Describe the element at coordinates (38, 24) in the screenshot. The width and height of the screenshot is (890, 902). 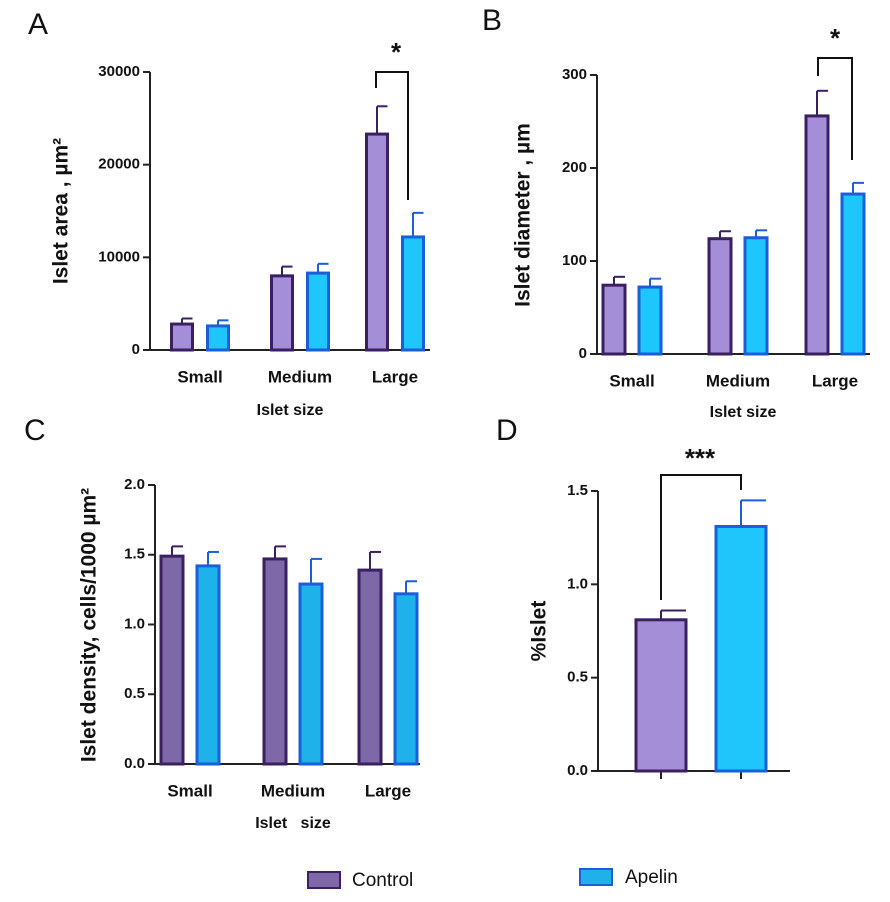
I see `panel-letter: A` at that location.